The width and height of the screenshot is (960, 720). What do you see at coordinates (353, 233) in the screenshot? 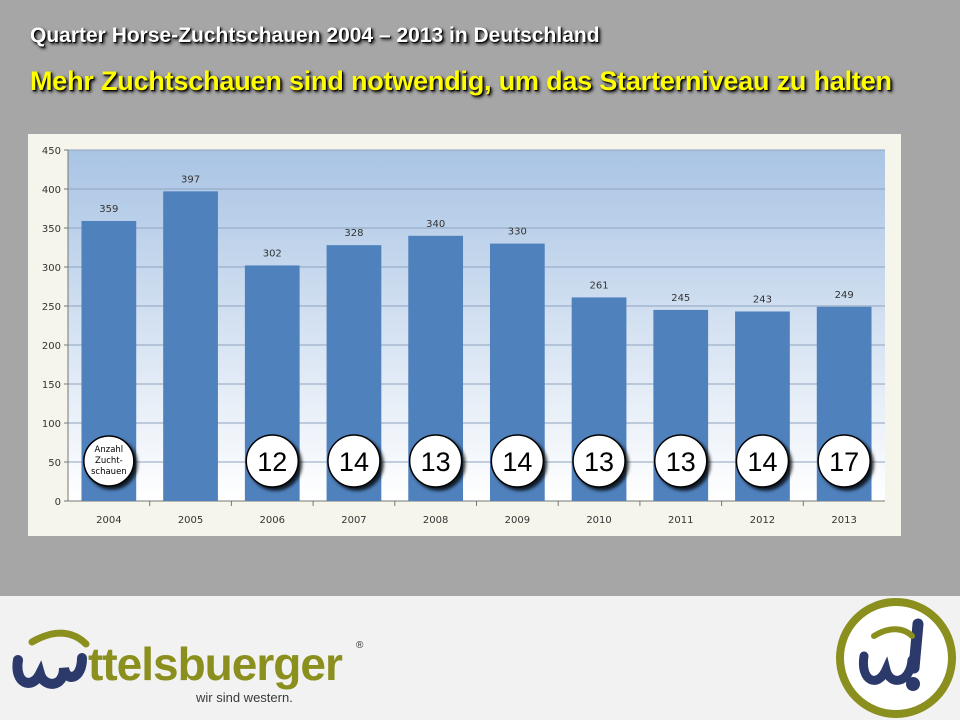
I see `data-label-2007: 328` at bounding box center [353, 233].